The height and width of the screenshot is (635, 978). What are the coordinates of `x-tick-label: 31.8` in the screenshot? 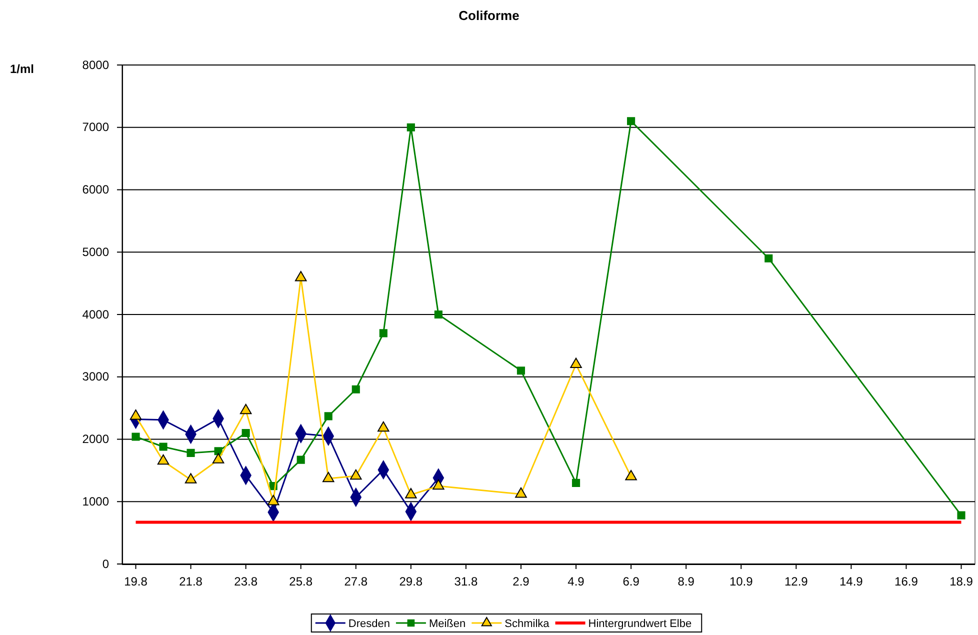 It's located at (466, 581).